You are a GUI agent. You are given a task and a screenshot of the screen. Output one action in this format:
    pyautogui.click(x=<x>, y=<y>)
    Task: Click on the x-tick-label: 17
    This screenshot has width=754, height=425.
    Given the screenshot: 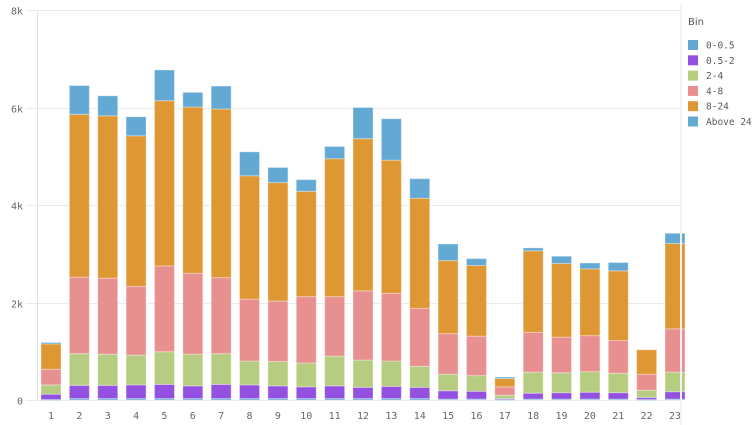 What is the action you would take?
    pyautogui.click(x=505, y=416)
    